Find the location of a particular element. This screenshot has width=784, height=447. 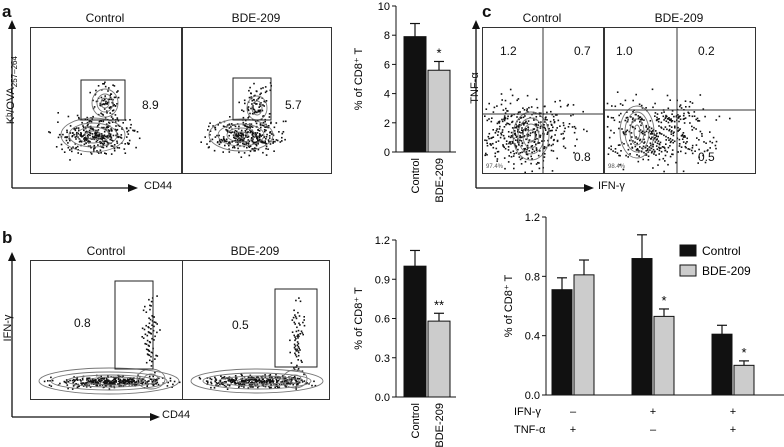

legend-swatch is located at coordinates (688, 270).